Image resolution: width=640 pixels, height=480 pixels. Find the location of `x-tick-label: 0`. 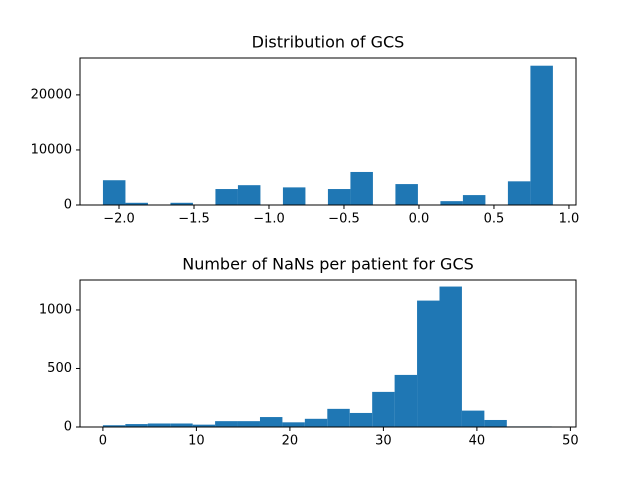

x-tick-label: 0 is located at coordinates (103, 441).